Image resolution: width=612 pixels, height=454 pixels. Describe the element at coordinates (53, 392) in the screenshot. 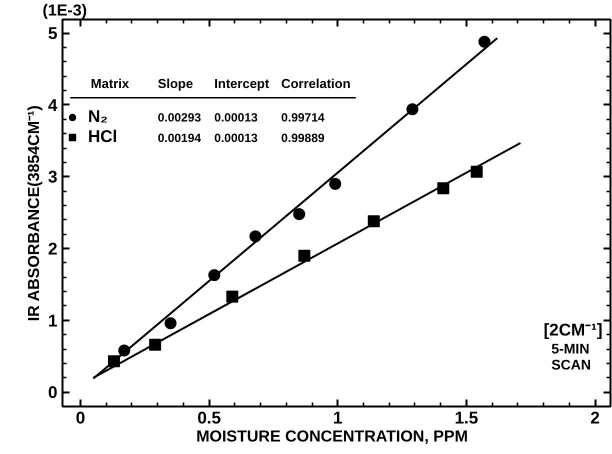

I see `y-tick-label: 0` at that location.